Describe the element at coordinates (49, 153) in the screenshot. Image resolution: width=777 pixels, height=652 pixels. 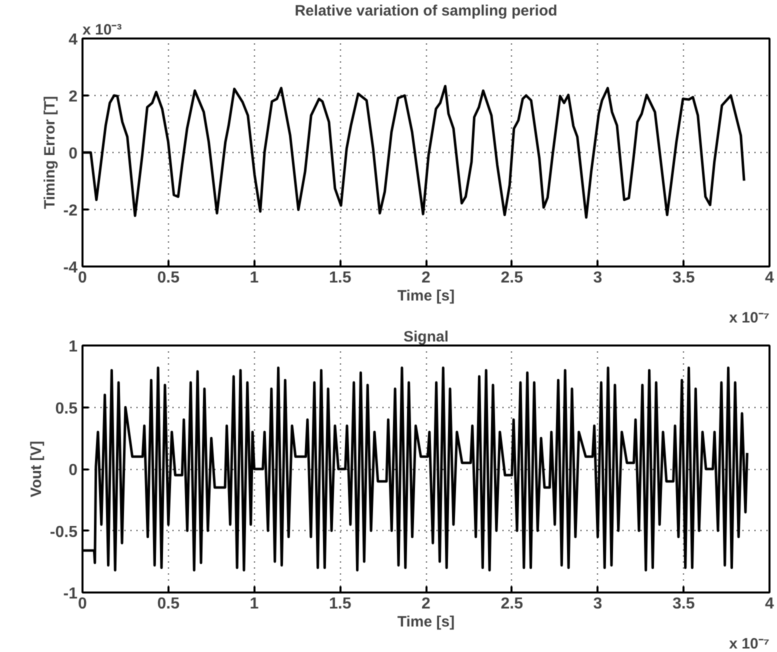
I see `y-axis-title: Timing Error [T]` at that location.